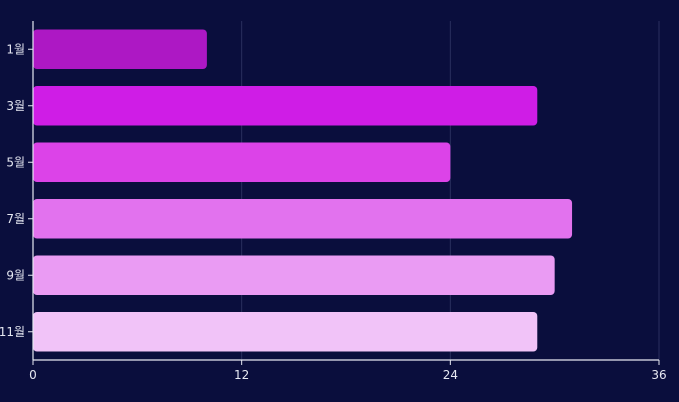 The width and height of the screenshot is (679, 402). I want to click on x-tick-labels: 0 12 24 36, so click(347, 375).